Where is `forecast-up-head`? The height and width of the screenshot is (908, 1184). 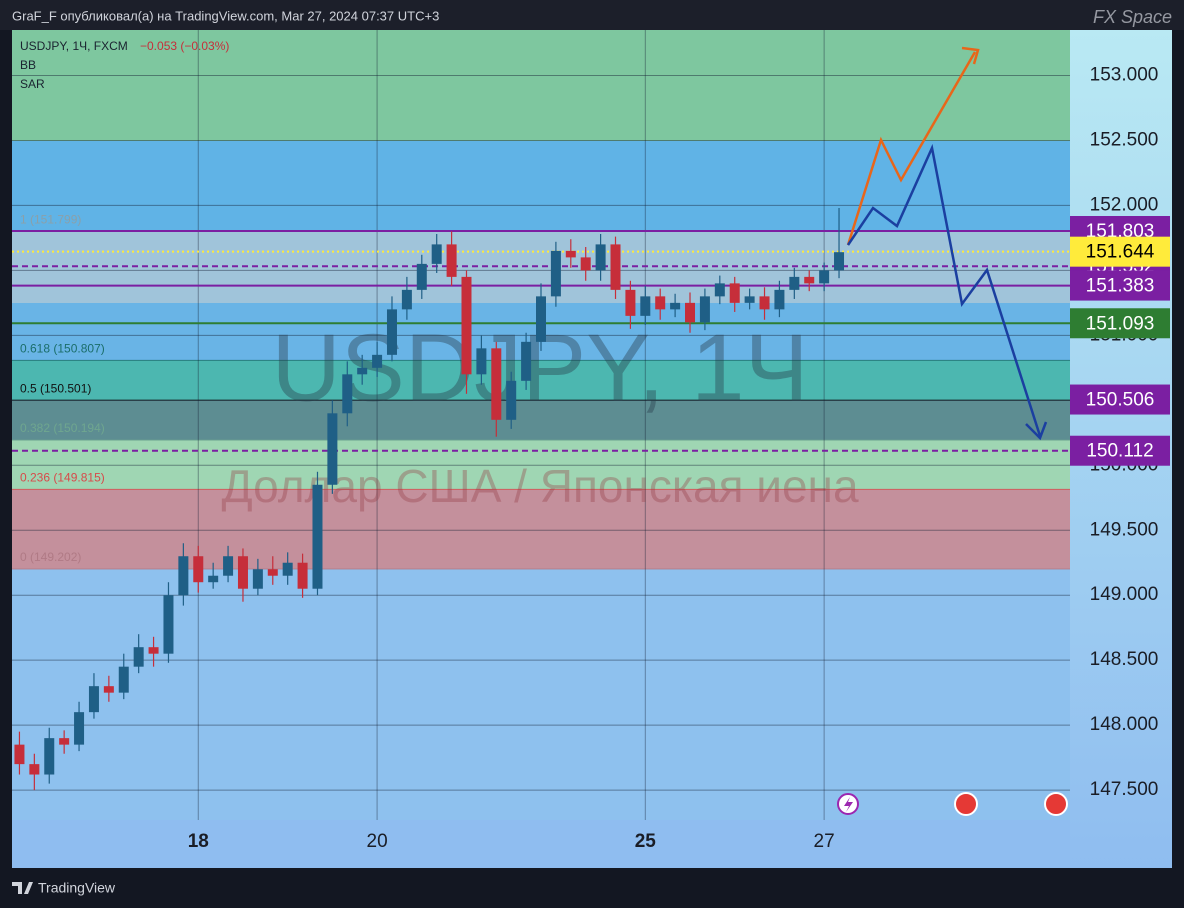 forecast-up-head is located at coordinates (970, 55).